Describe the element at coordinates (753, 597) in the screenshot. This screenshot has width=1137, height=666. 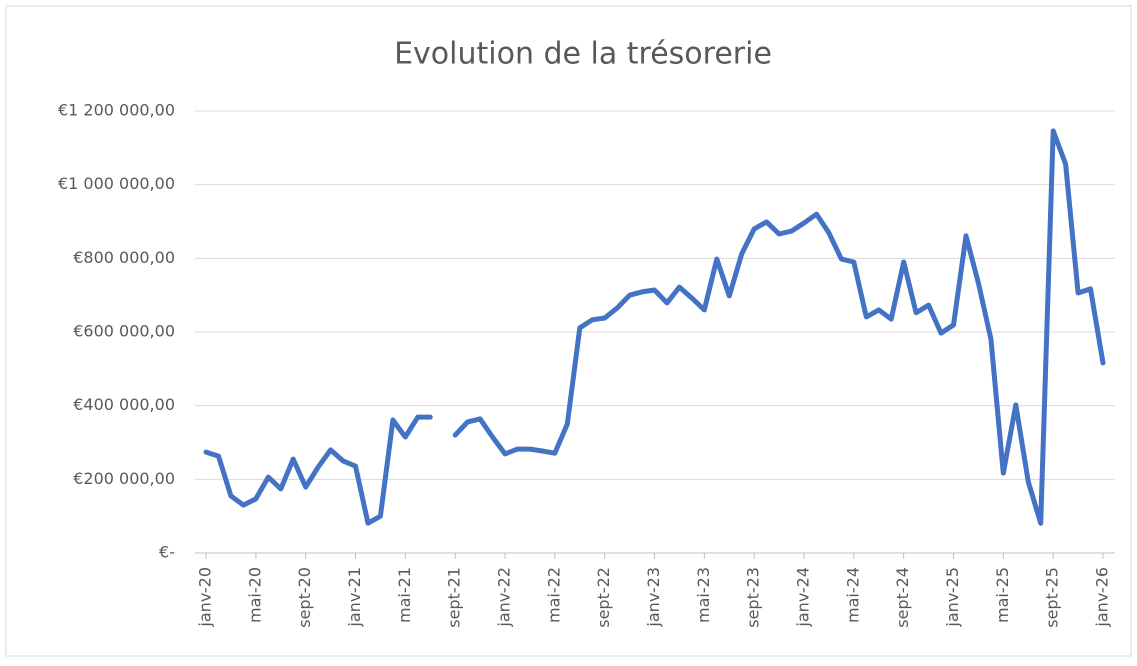
I see `x-tick-label: sept-23` at that location.